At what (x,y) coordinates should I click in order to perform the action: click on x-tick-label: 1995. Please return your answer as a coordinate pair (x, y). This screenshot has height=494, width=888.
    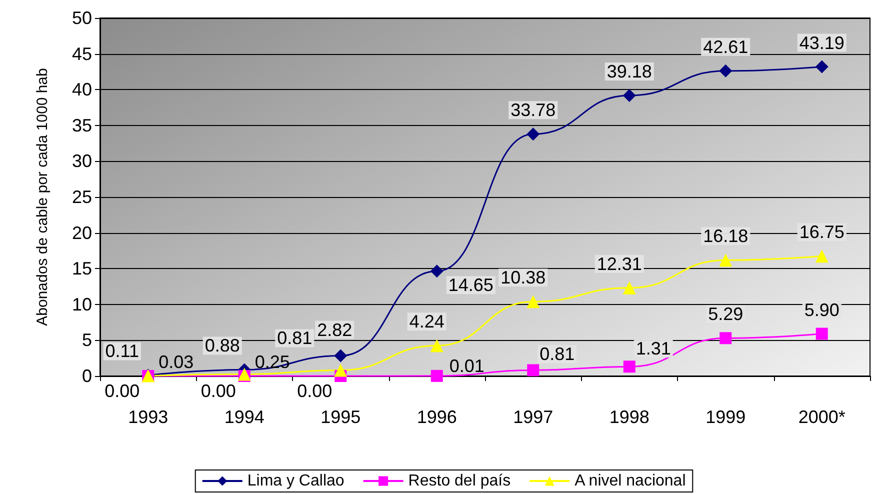
    Looking at the image, I should click on (340, 417).